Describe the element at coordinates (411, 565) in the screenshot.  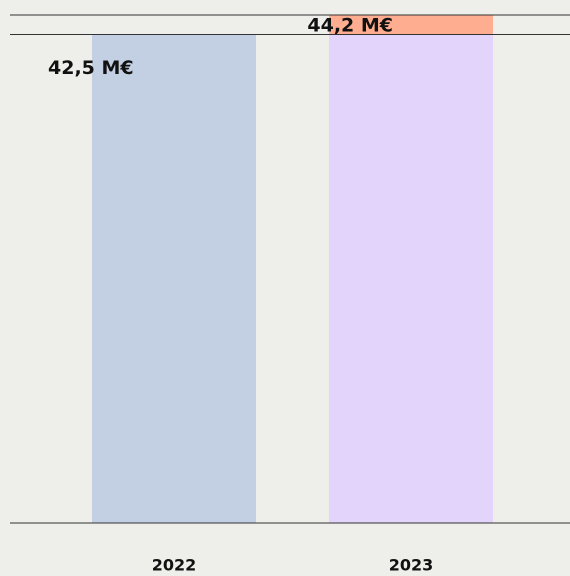
I see `x-tick-label: 2023` at that location.